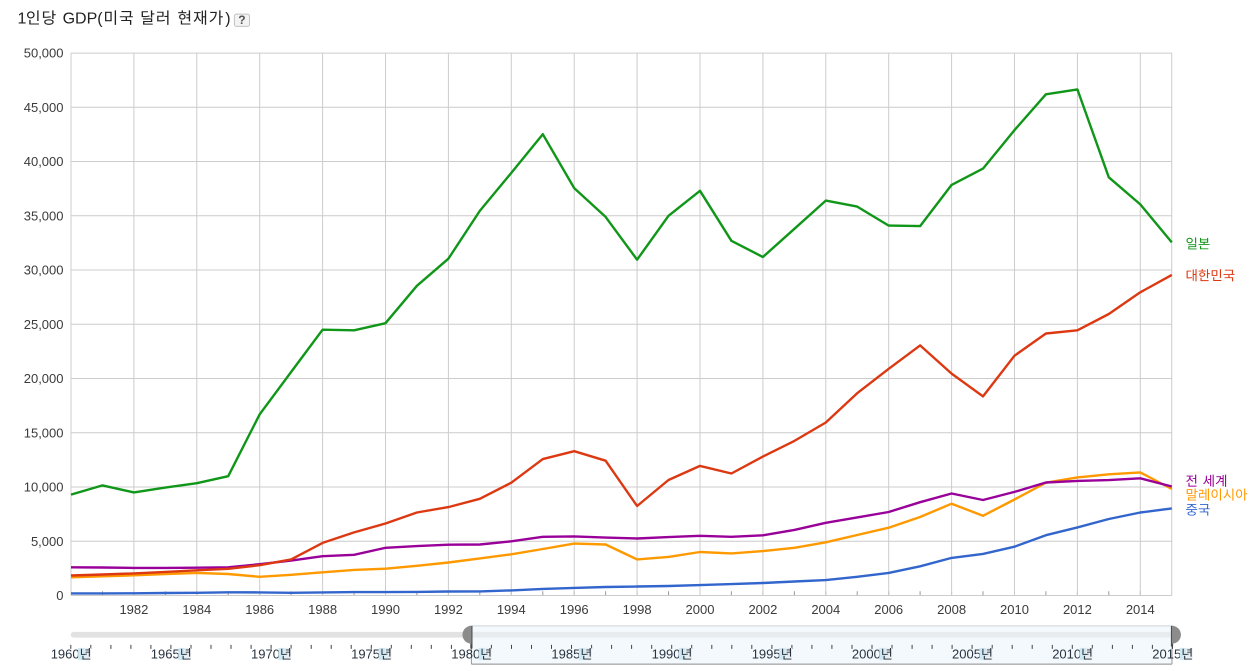 The image size is (1256, 671). I want to click on svg-text: 1960, so click(65, 654).